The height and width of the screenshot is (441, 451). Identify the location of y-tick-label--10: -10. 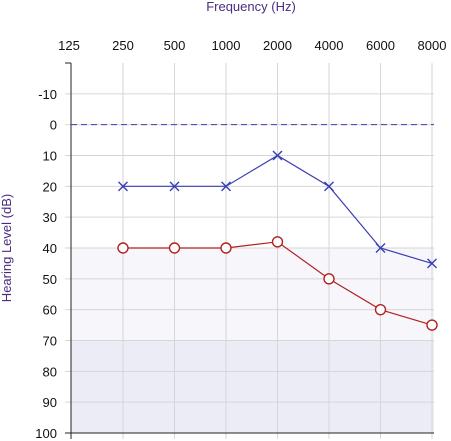
(47, 94).